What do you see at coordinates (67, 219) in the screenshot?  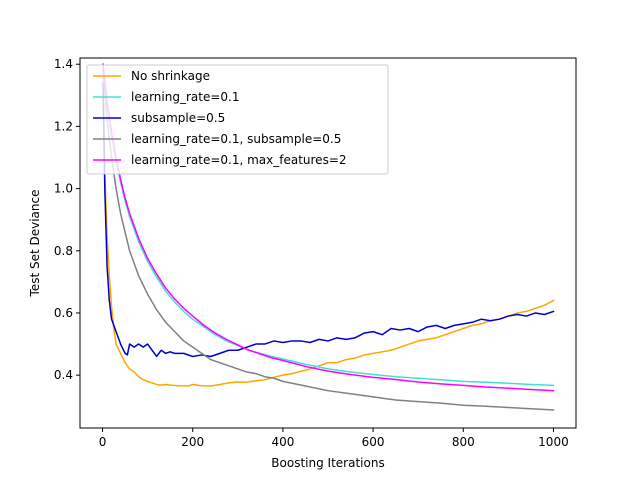 I see `y-axis-ticks: 0.4 0.6 0.8 1.0 1.2 1.4` at bounding box center [67, 219].